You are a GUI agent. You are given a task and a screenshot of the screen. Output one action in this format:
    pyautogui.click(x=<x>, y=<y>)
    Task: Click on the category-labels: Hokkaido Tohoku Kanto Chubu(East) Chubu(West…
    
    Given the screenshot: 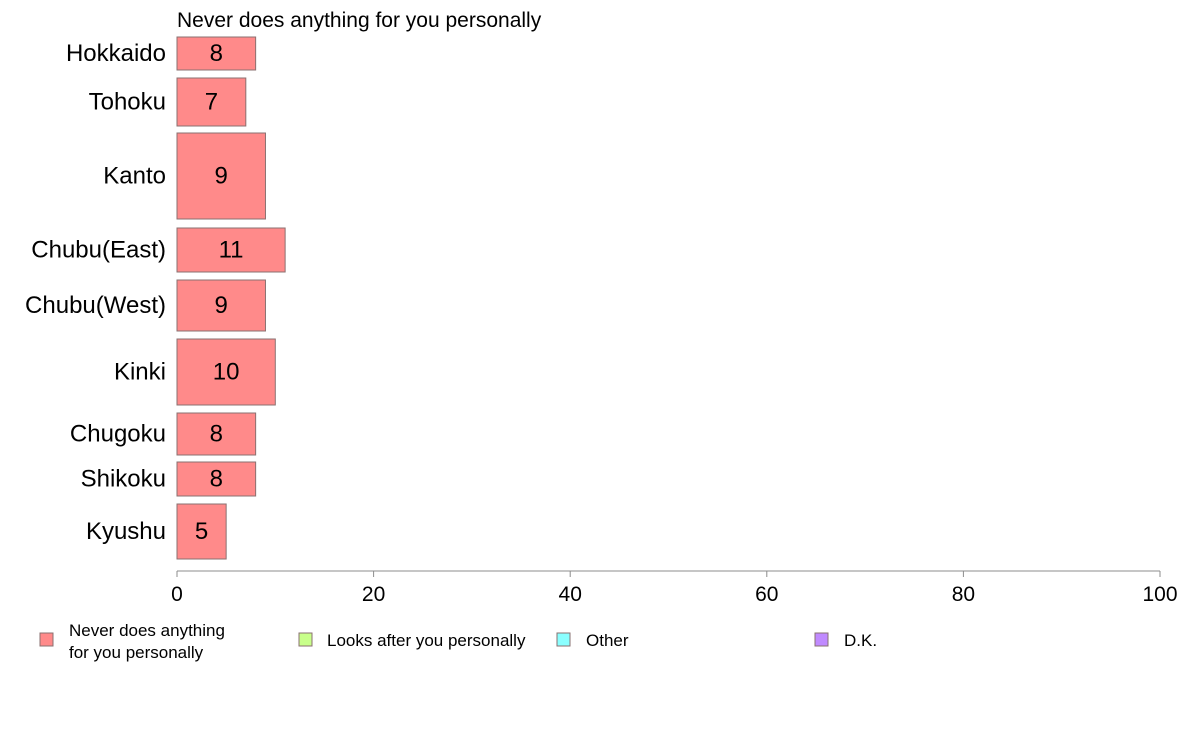 What is the action you would take?
    pyautogui.click(x=95, y=292)
    